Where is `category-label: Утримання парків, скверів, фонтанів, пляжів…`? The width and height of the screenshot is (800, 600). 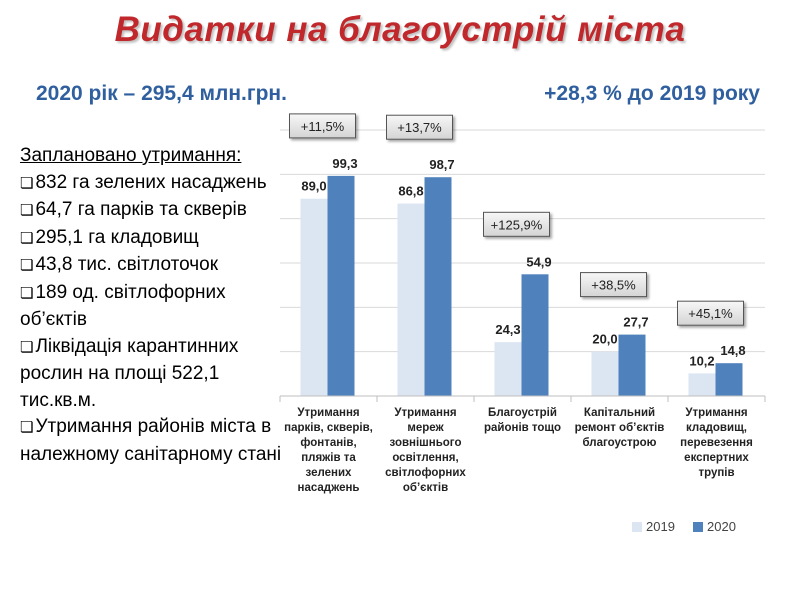 category-label: Утримання парків, скверів, фонтанів, пляжів… is located at coordinates (328, 450).